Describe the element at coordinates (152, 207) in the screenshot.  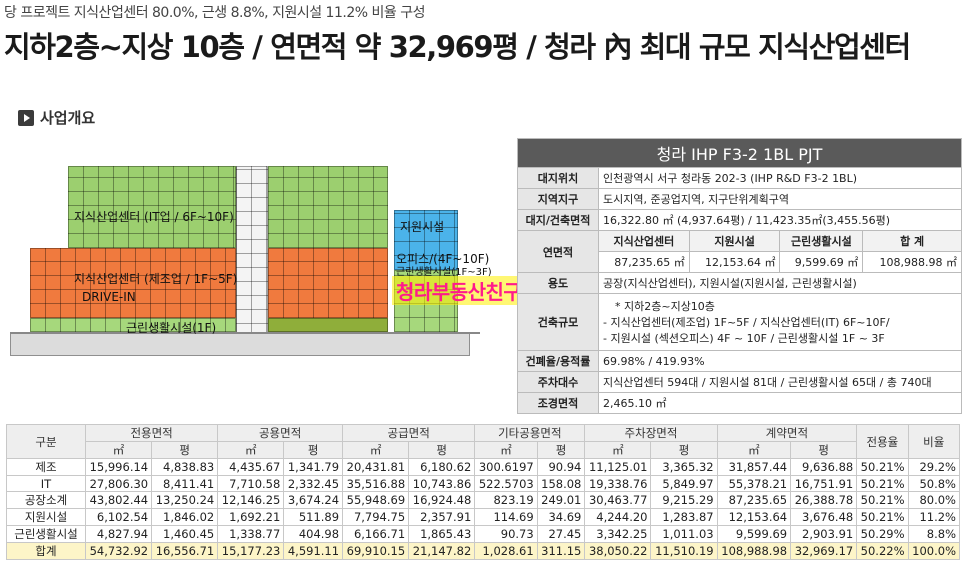
I see `it-floors-left` at that location.